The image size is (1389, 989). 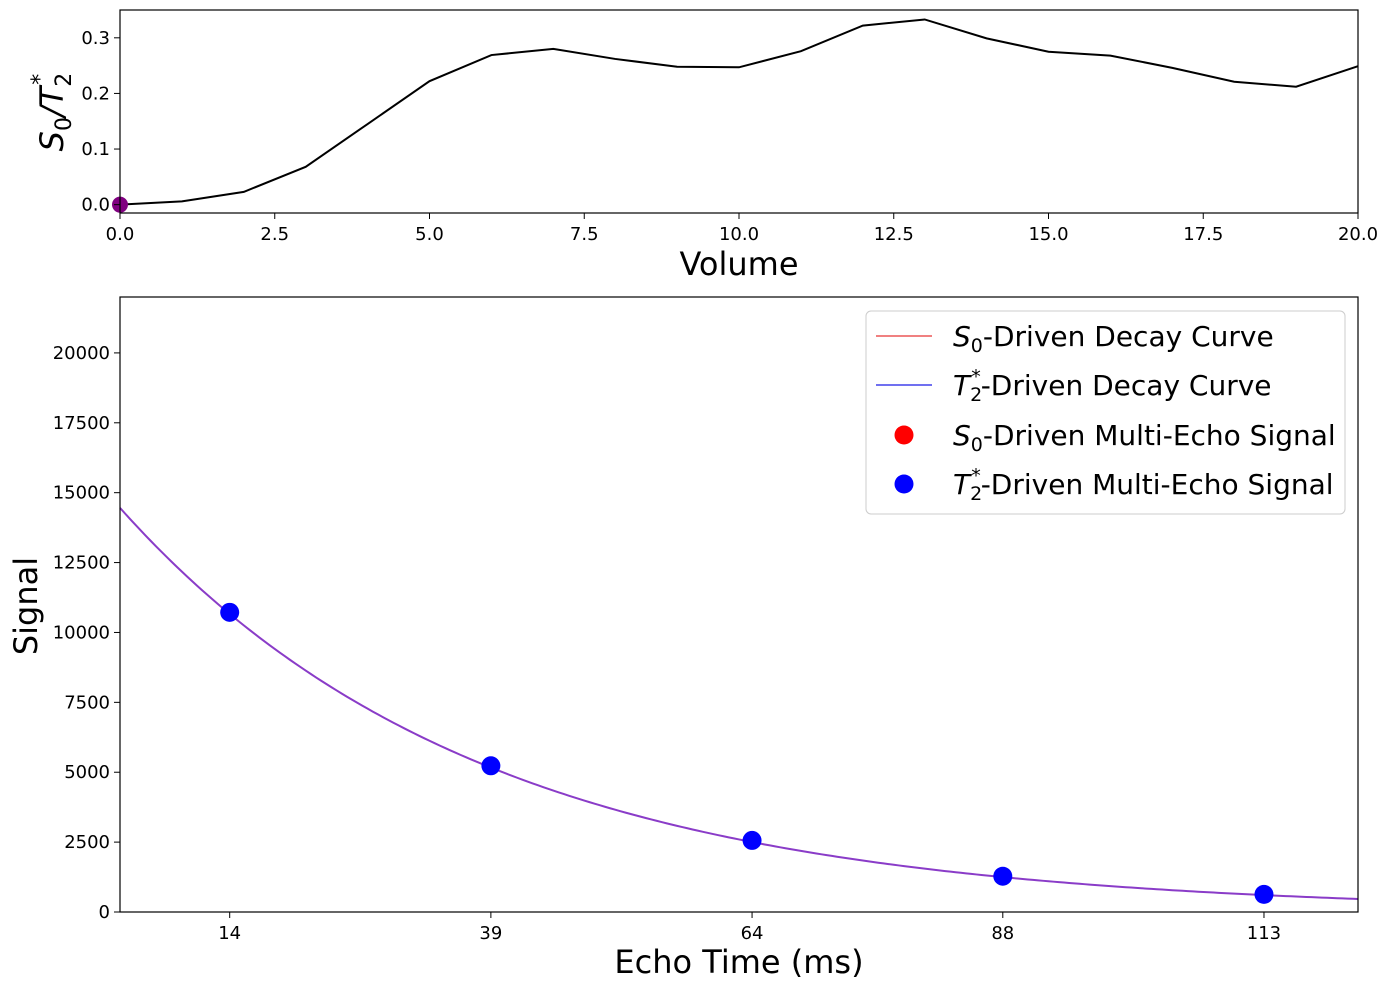 What do you see at coordinates (1048, 234) in the screenshot?
I see `top-x-tick-label: 15.0` at bounding box center [1048, 234].